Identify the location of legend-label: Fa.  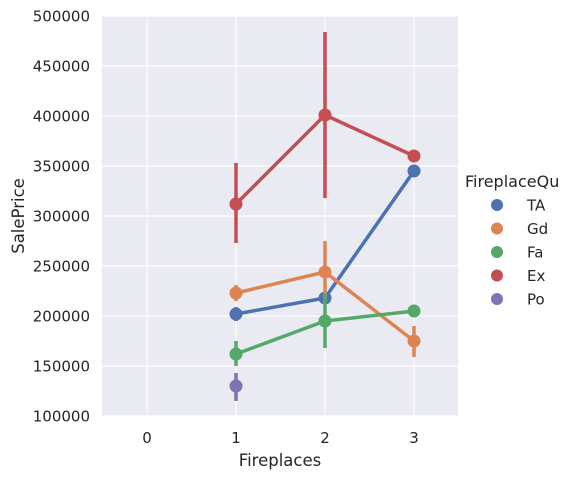
(535, 253).